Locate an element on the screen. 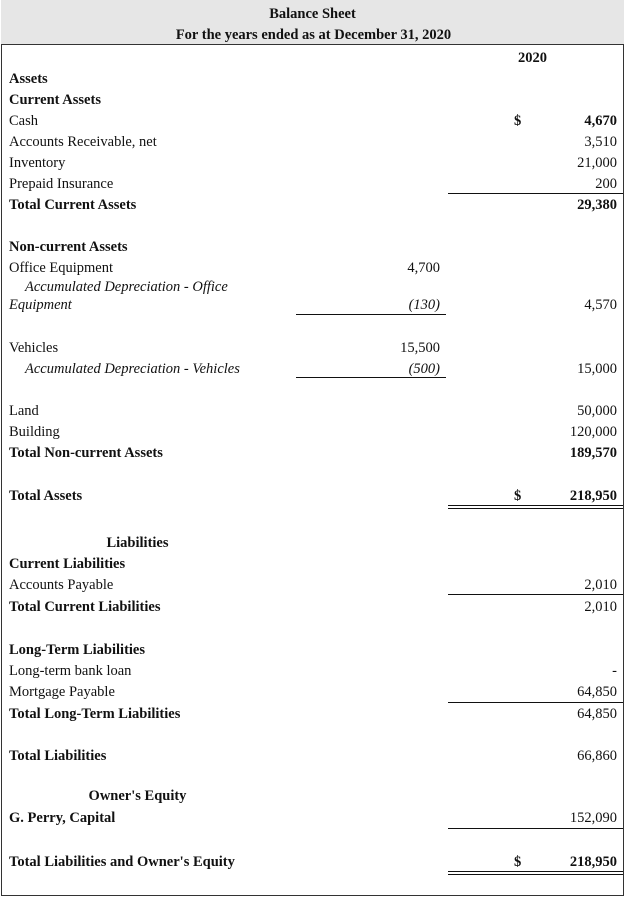 The width and height of the screenshot is (640, 907). amount-value: 4,570 is located at coordinates (600, 305).